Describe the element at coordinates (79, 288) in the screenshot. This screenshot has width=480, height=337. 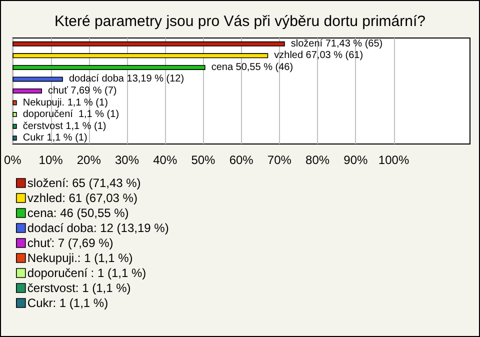
I see `legend-label: čerstvost: 1 (1,1 %)` at that location.